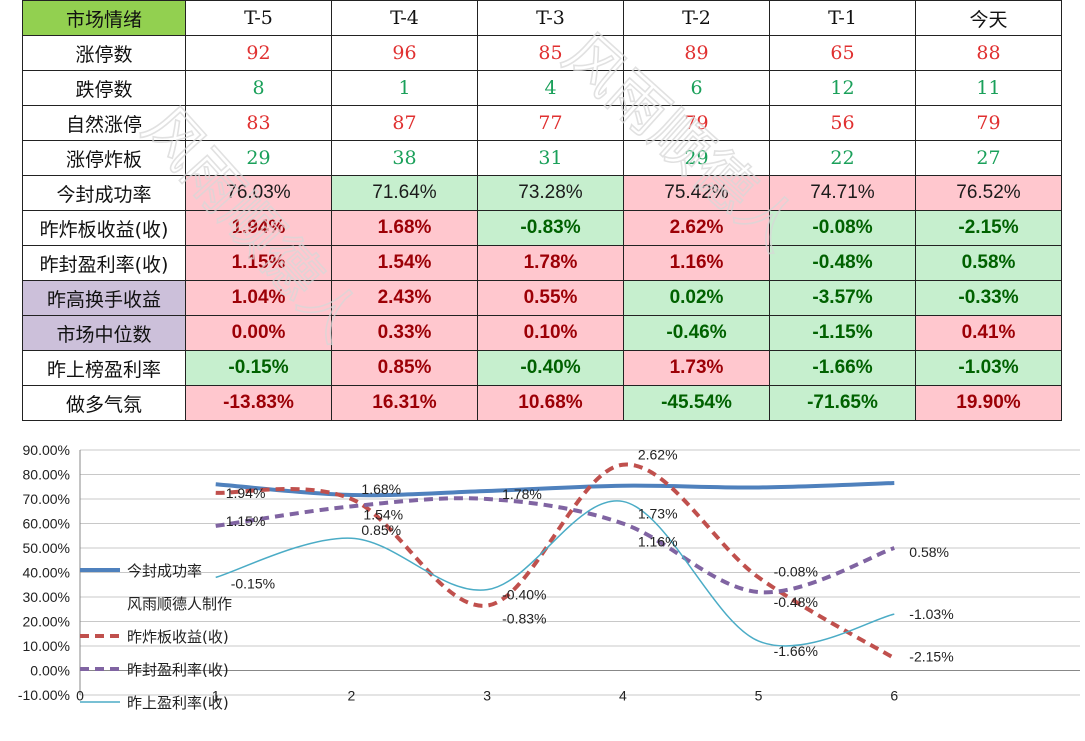 The height and width of the screenshot is (741, 1085). I want to click on table-cell: 65, so click(842, 53).